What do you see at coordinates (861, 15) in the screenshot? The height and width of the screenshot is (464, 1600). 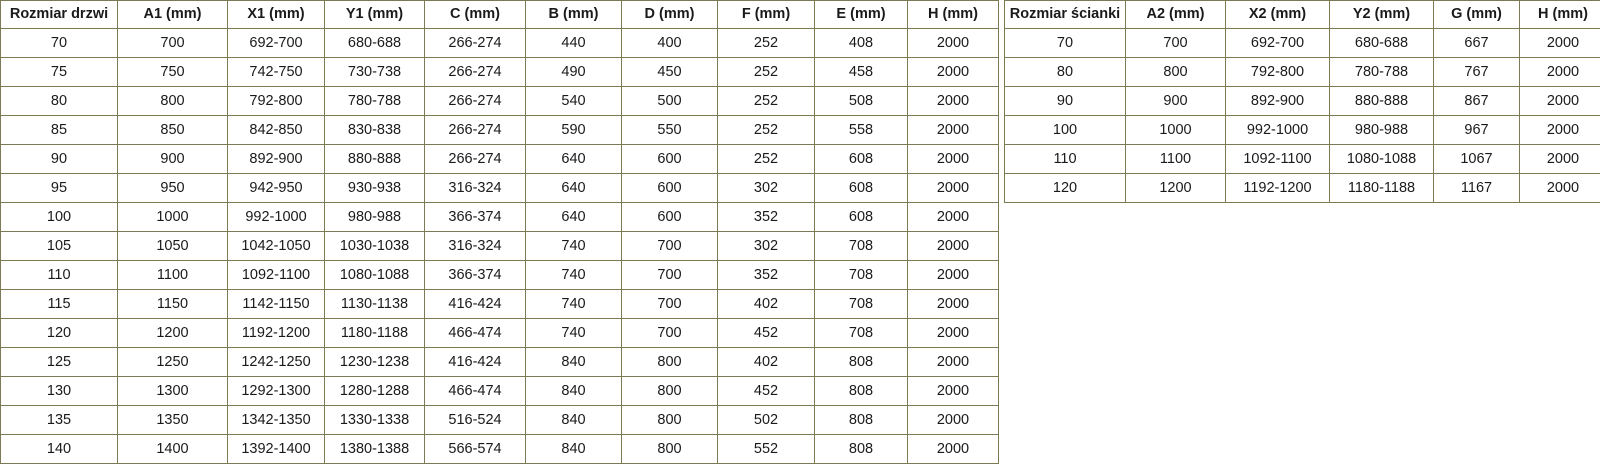 I see `door-table-header-cell: E (mm)` at bounding box center [861, 15].